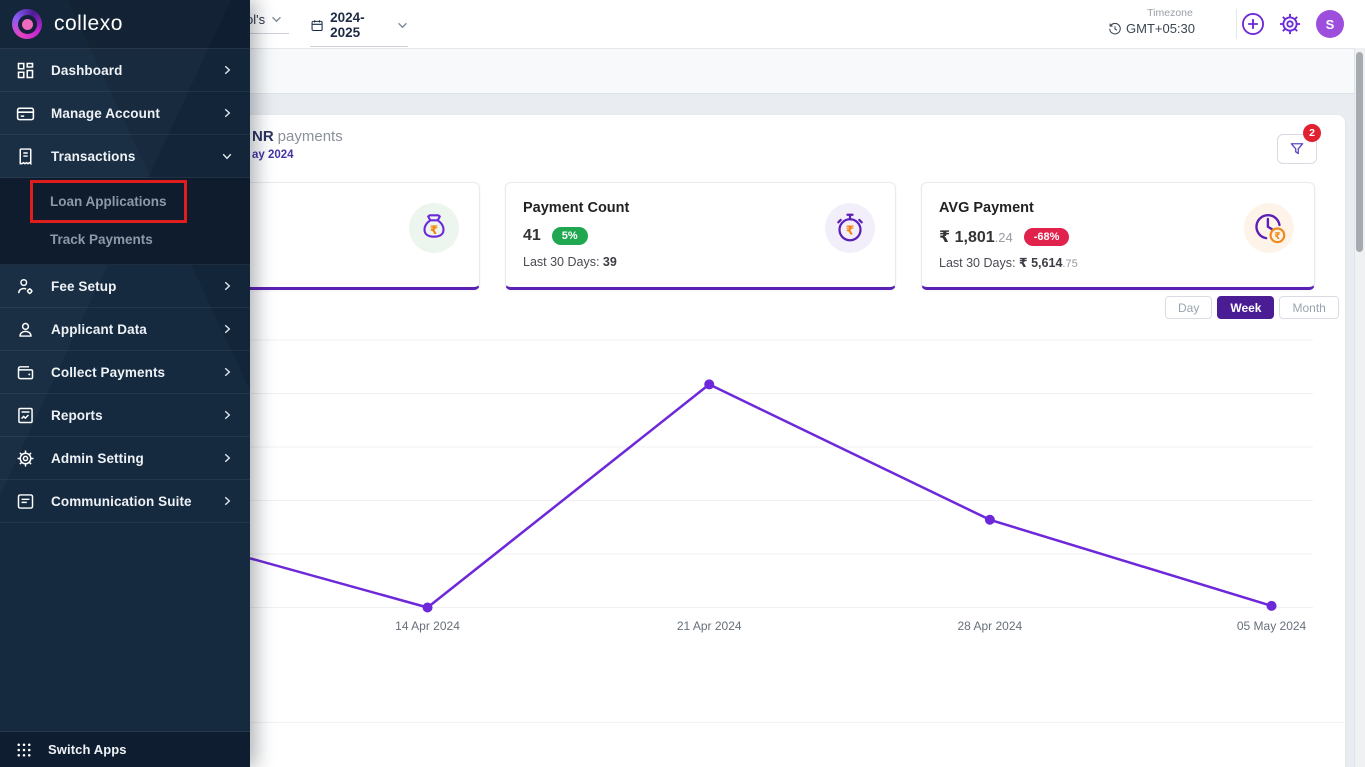  I want to click on clock-rupee-icon: ₹, so click(1269, 228).